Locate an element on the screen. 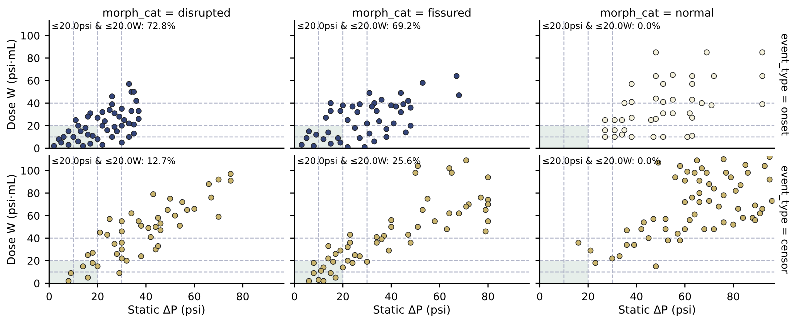  annotation: ≤20.0psi & ≤20.0W: 69.2% is located at coordinates (359, 27).